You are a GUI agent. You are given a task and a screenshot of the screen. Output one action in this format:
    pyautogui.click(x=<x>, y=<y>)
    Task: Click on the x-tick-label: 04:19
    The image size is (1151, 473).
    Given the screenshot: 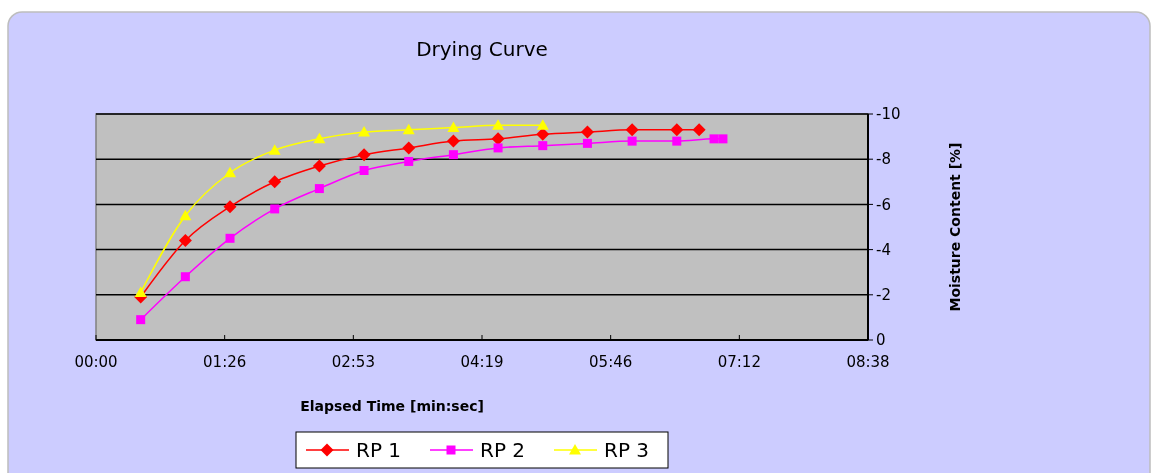 What is the action you would take?
    pyautogui.click(x=482, y=362)
    